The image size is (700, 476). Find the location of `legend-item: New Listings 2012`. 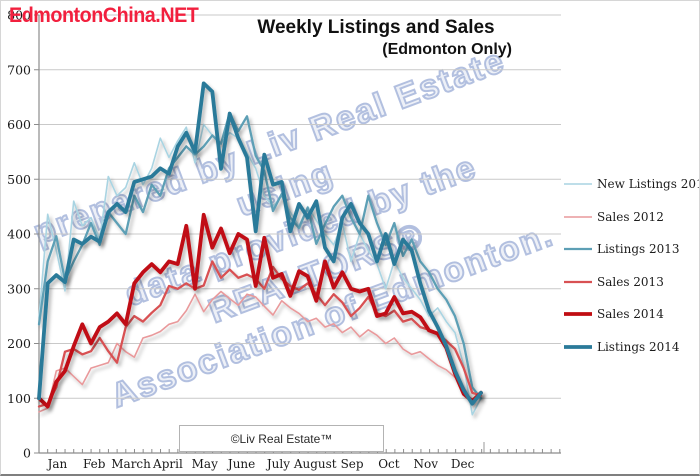

legend-item: New Listings 2012 is located at coordinates (631, 184).